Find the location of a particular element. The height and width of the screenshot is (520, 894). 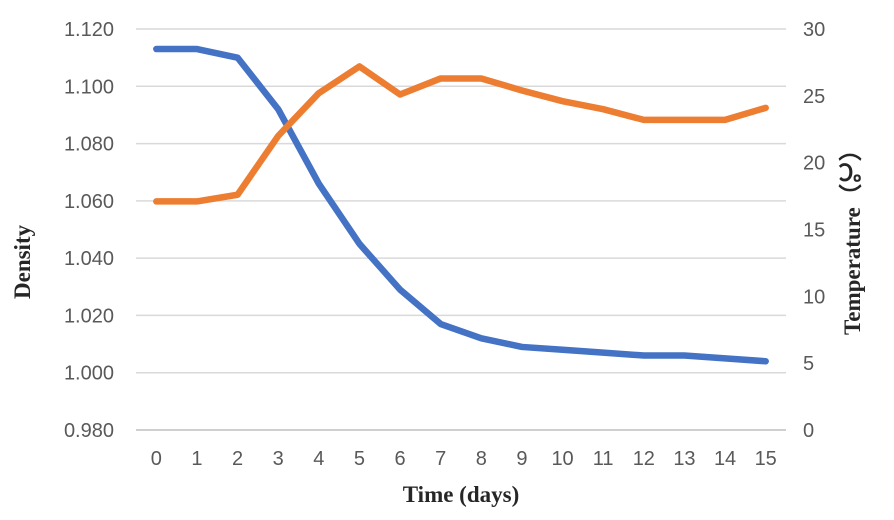

left-axis-tick-label: 1.120 is located at coordinates (89, 30).